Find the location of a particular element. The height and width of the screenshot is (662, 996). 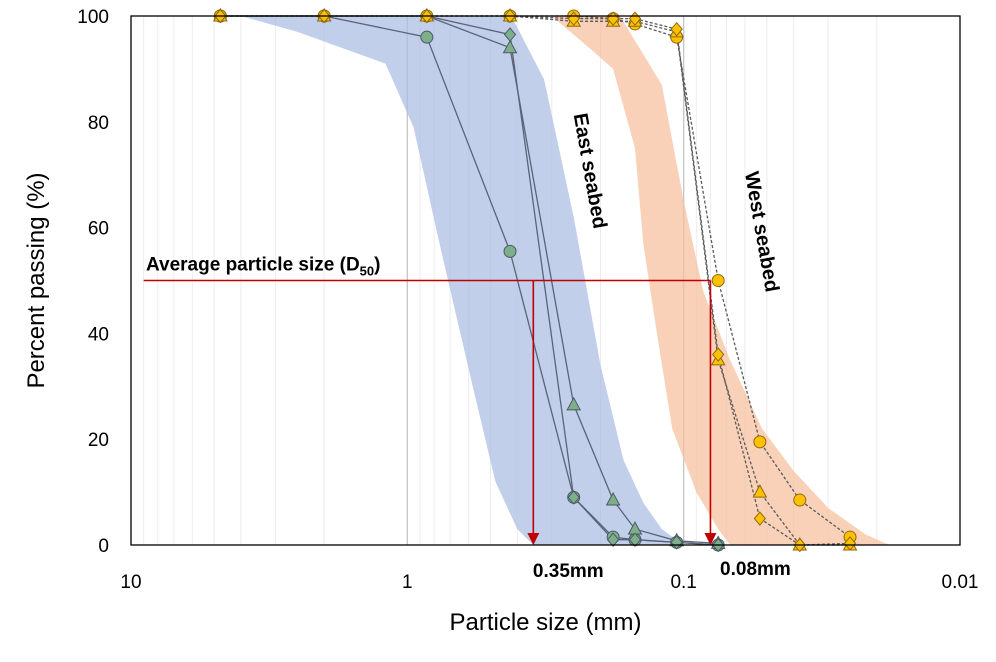

x-tick-label: 0.01 is located at coordinates (960, 582).